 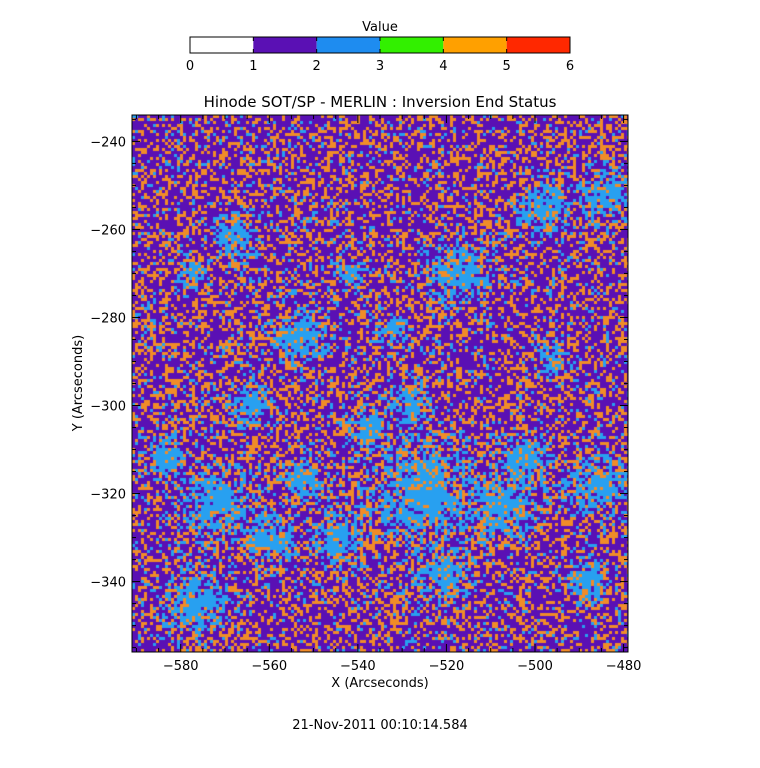 What do you see at coordinates (269, 666) in the screenshot?
I see `x-tick-label: −560` at bounding box center [269, 666].